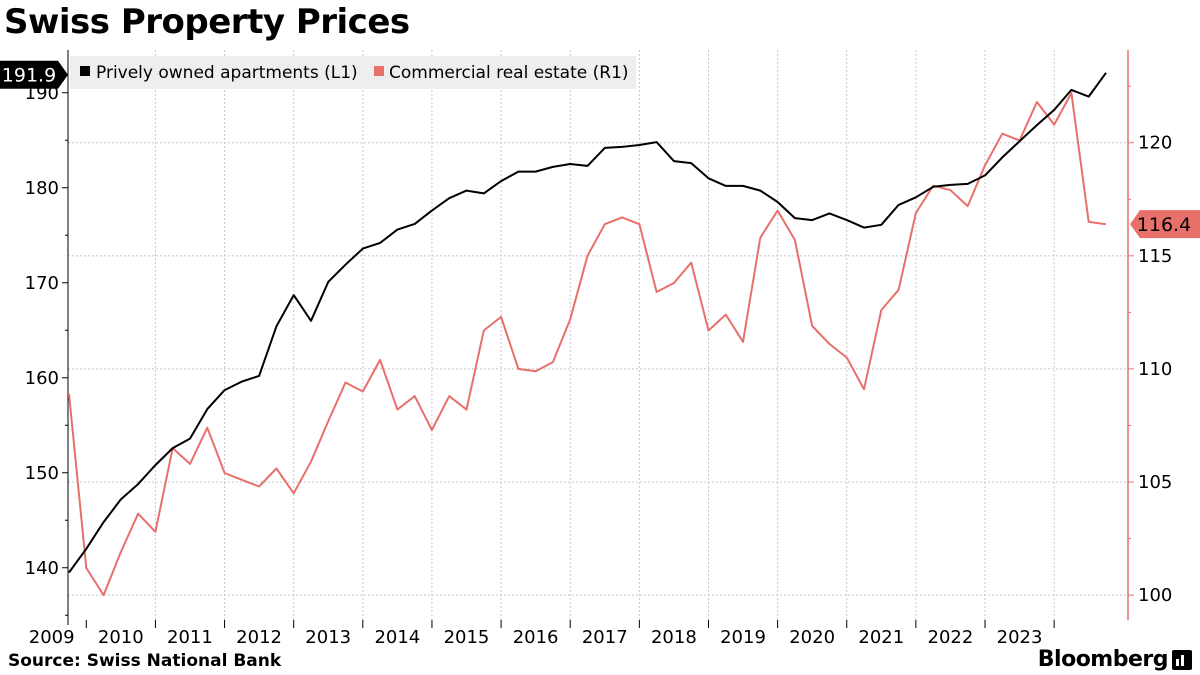  Describe the element at coordinates (881, 637) in the screenshot. I see `x-tick-label: 2021` at that location.